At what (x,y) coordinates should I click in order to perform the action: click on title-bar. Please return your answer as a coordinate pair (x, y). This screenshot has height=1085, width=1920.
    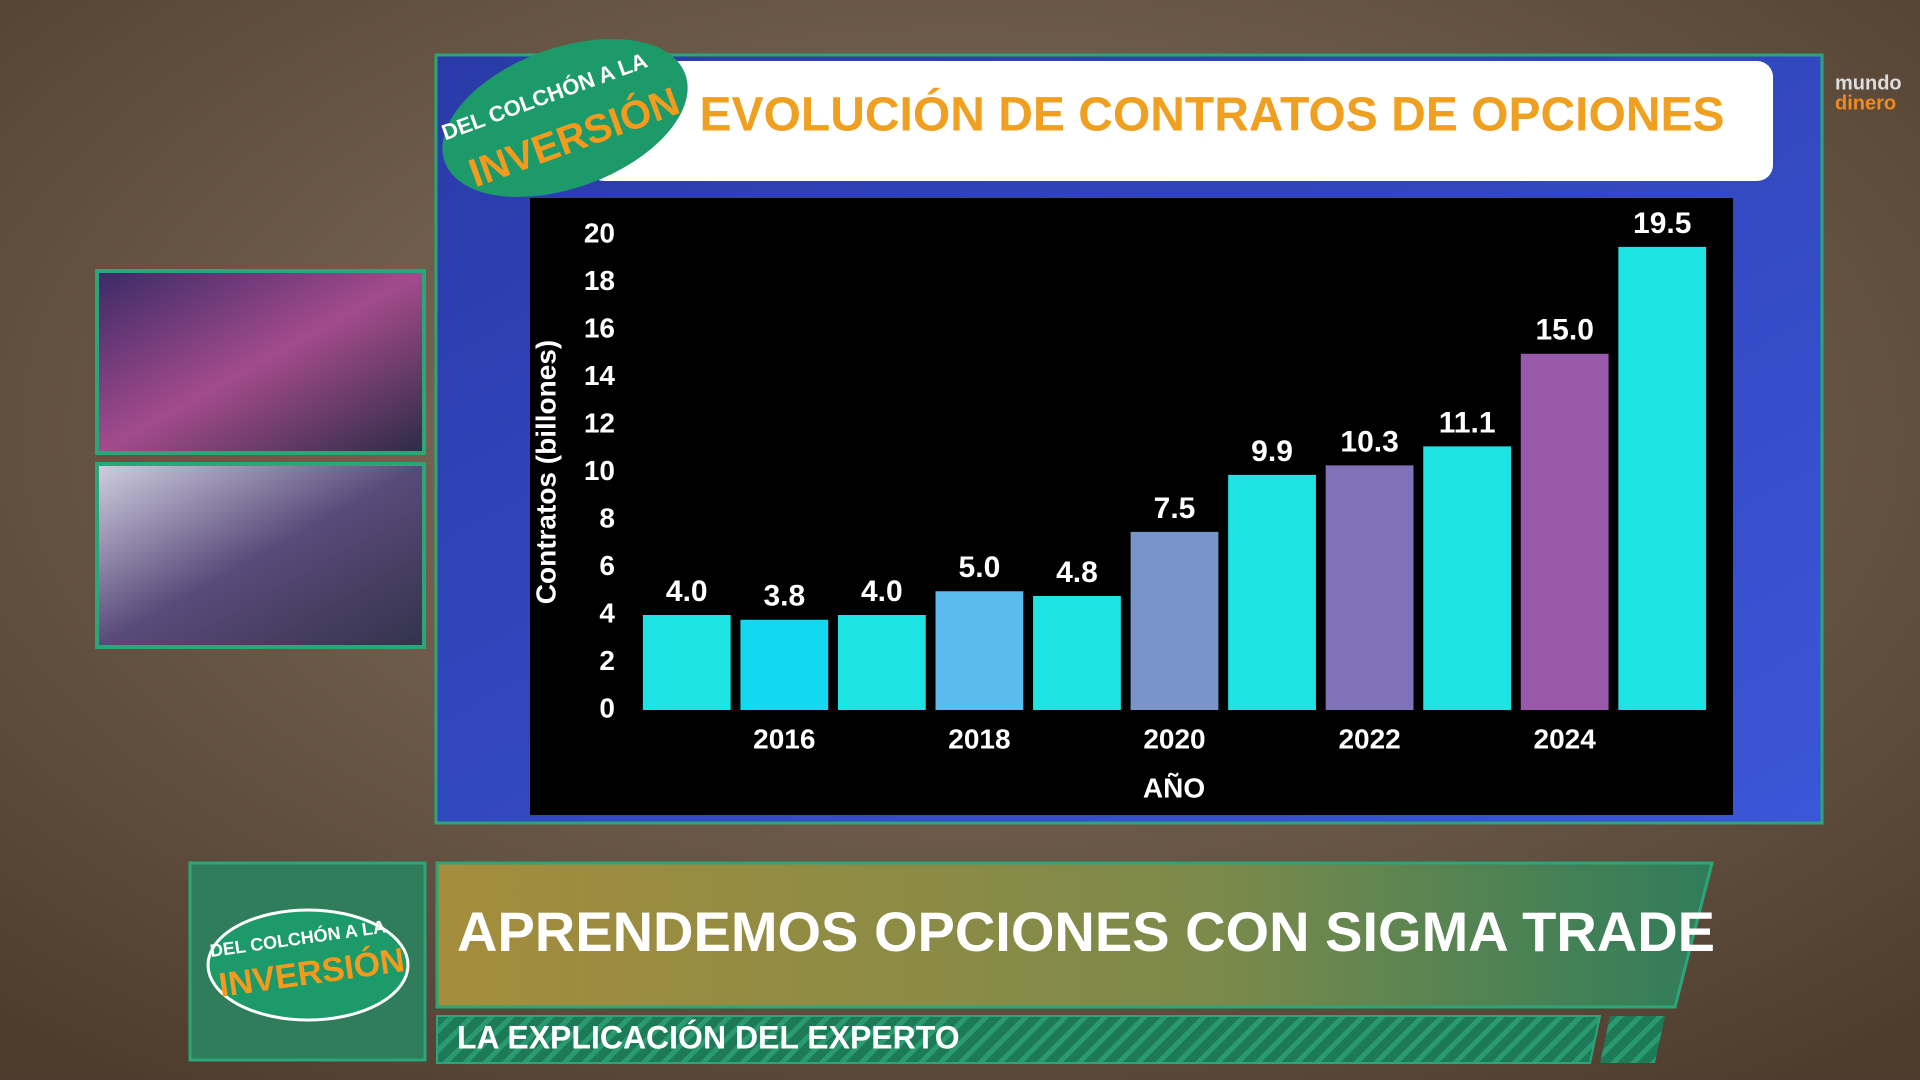
    Looking at the image, I should click on (1180, 121).